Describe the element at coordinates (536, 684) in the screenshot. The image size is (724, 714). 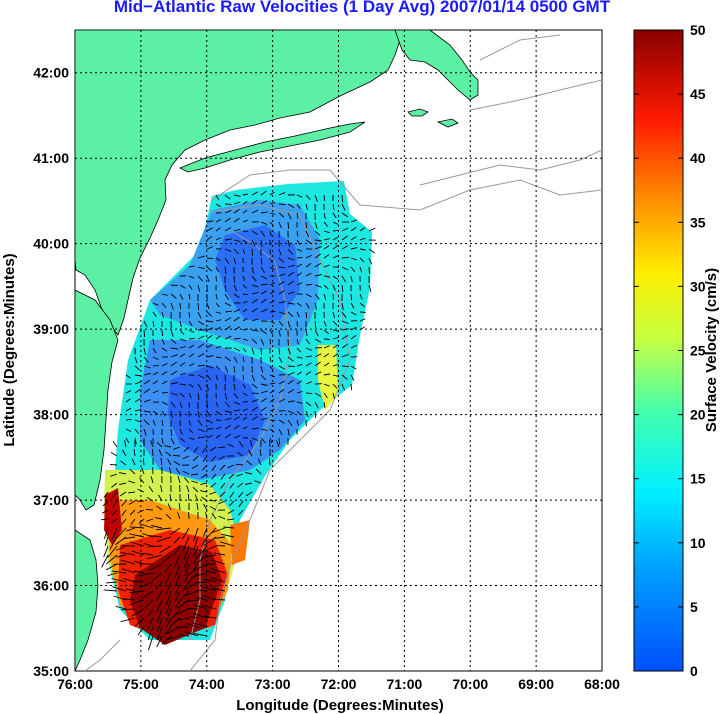
I see `lon-tick-label: 69:00` at that location.